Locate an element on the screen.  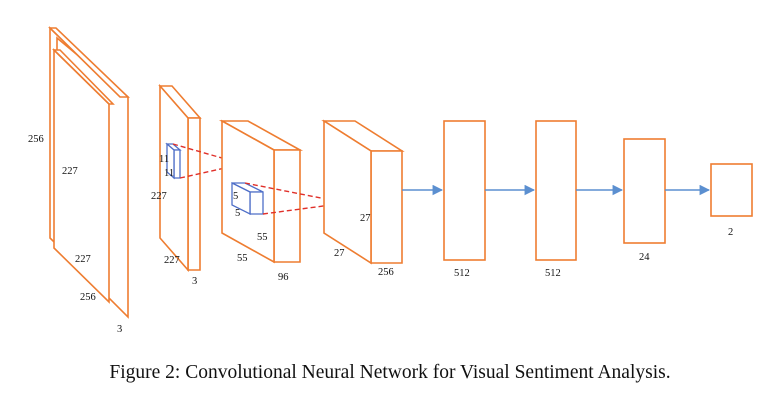
conv-layer-1: 5 5 55 55 96 is located at coordinates (282, 201).